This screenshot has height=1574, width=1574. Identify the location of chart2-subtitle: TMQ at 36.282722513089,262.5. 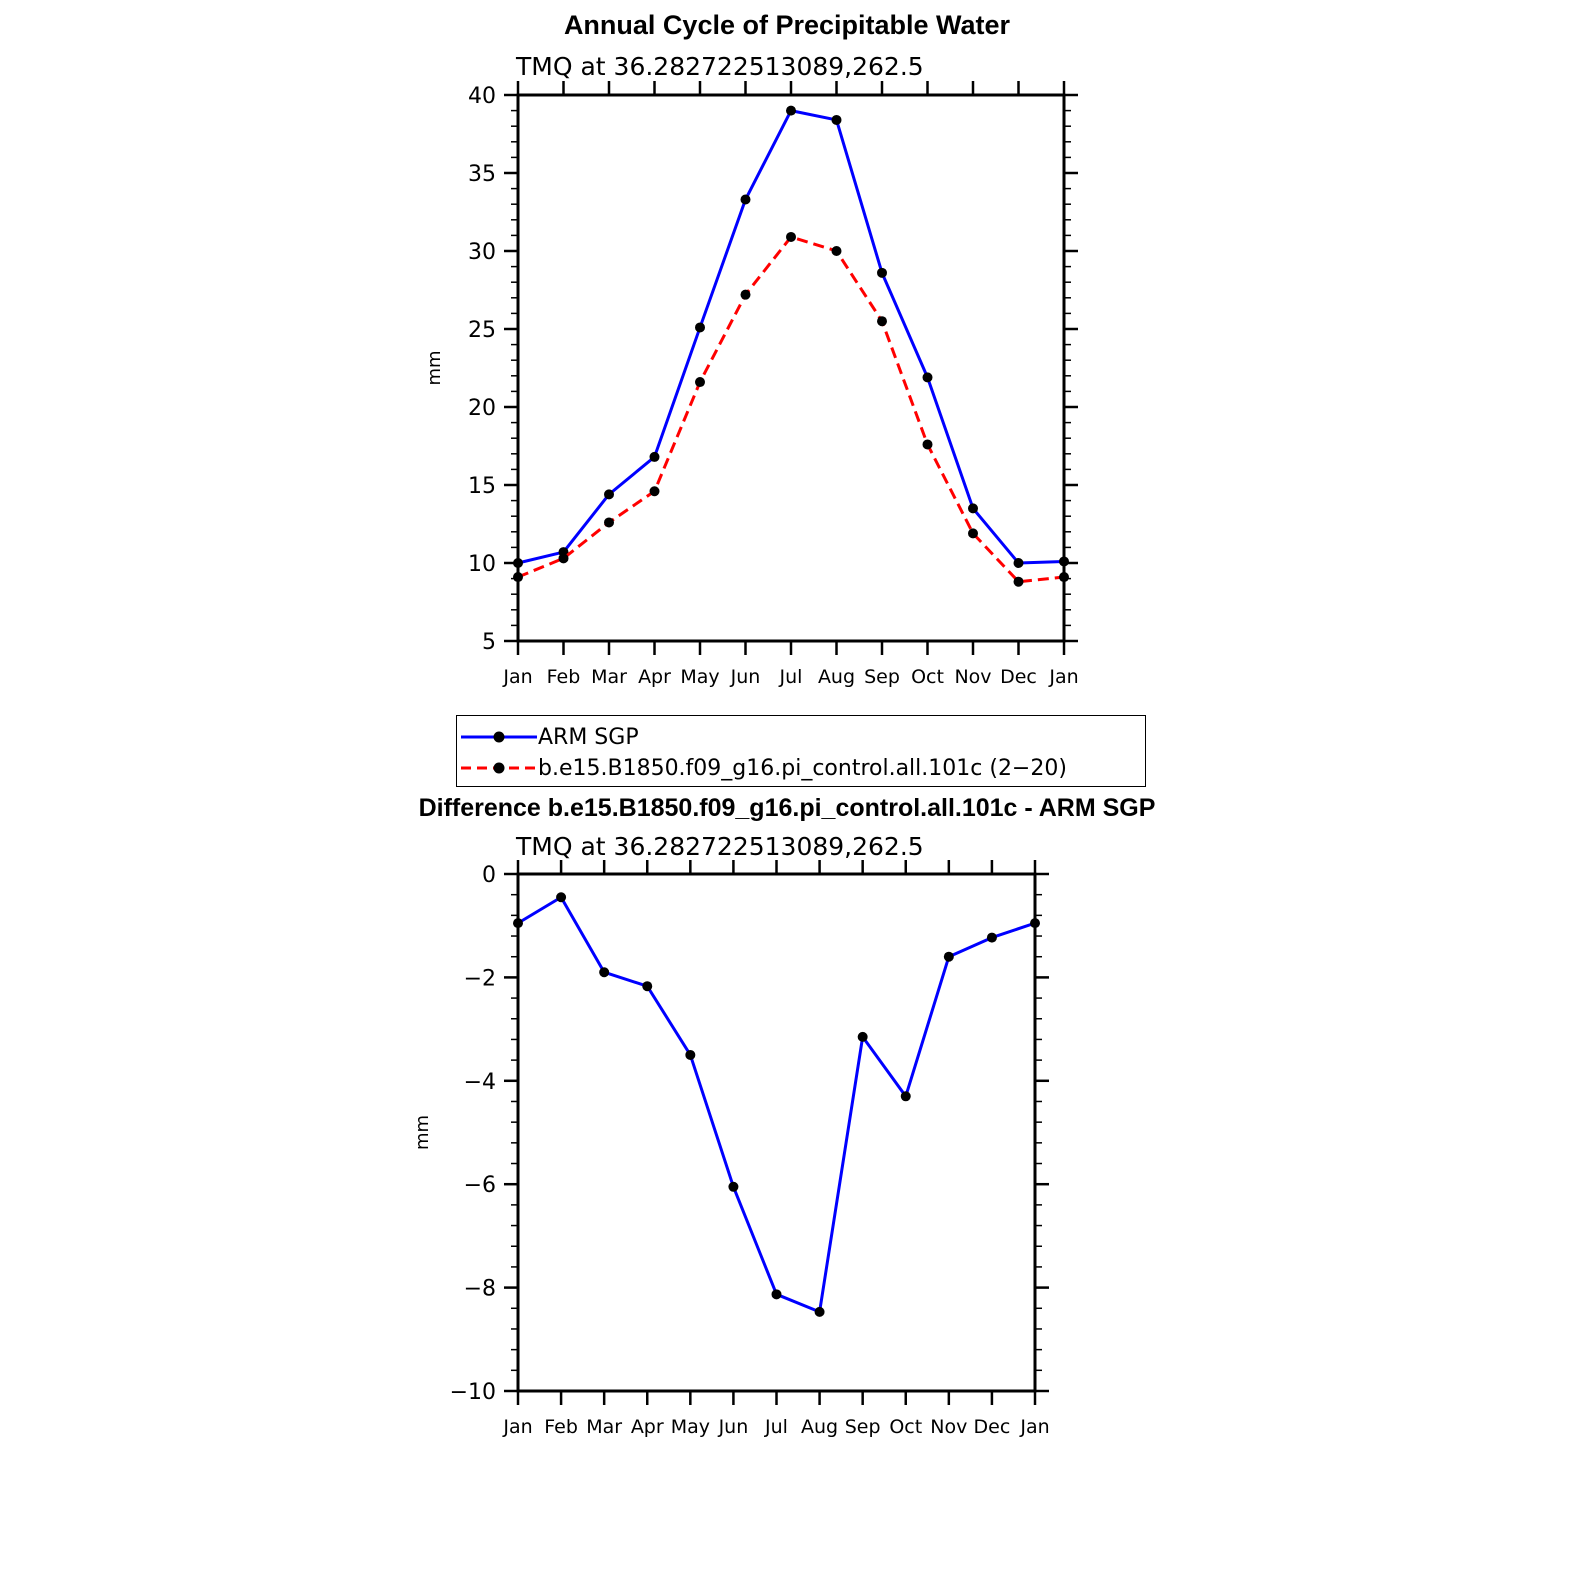
(720, 846).